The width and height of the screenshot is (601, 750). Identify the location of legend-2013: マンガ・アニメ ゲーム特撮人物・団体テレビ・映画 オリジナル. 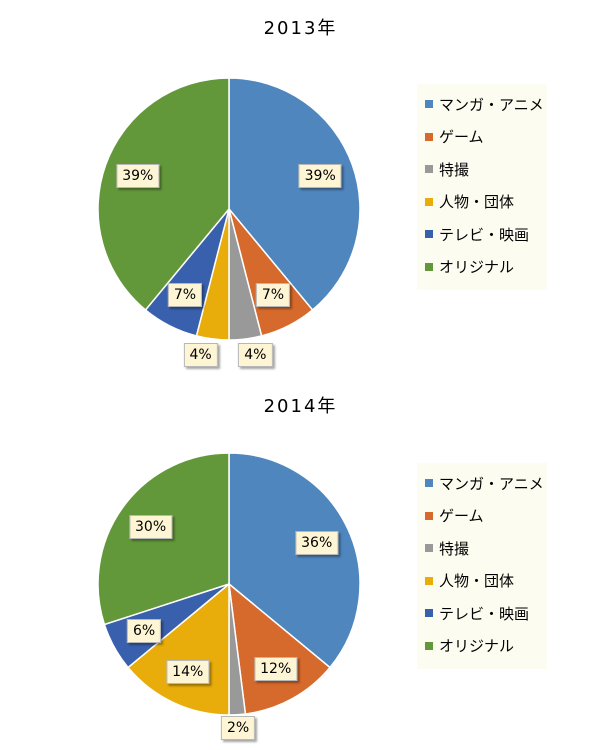
(482, 187).